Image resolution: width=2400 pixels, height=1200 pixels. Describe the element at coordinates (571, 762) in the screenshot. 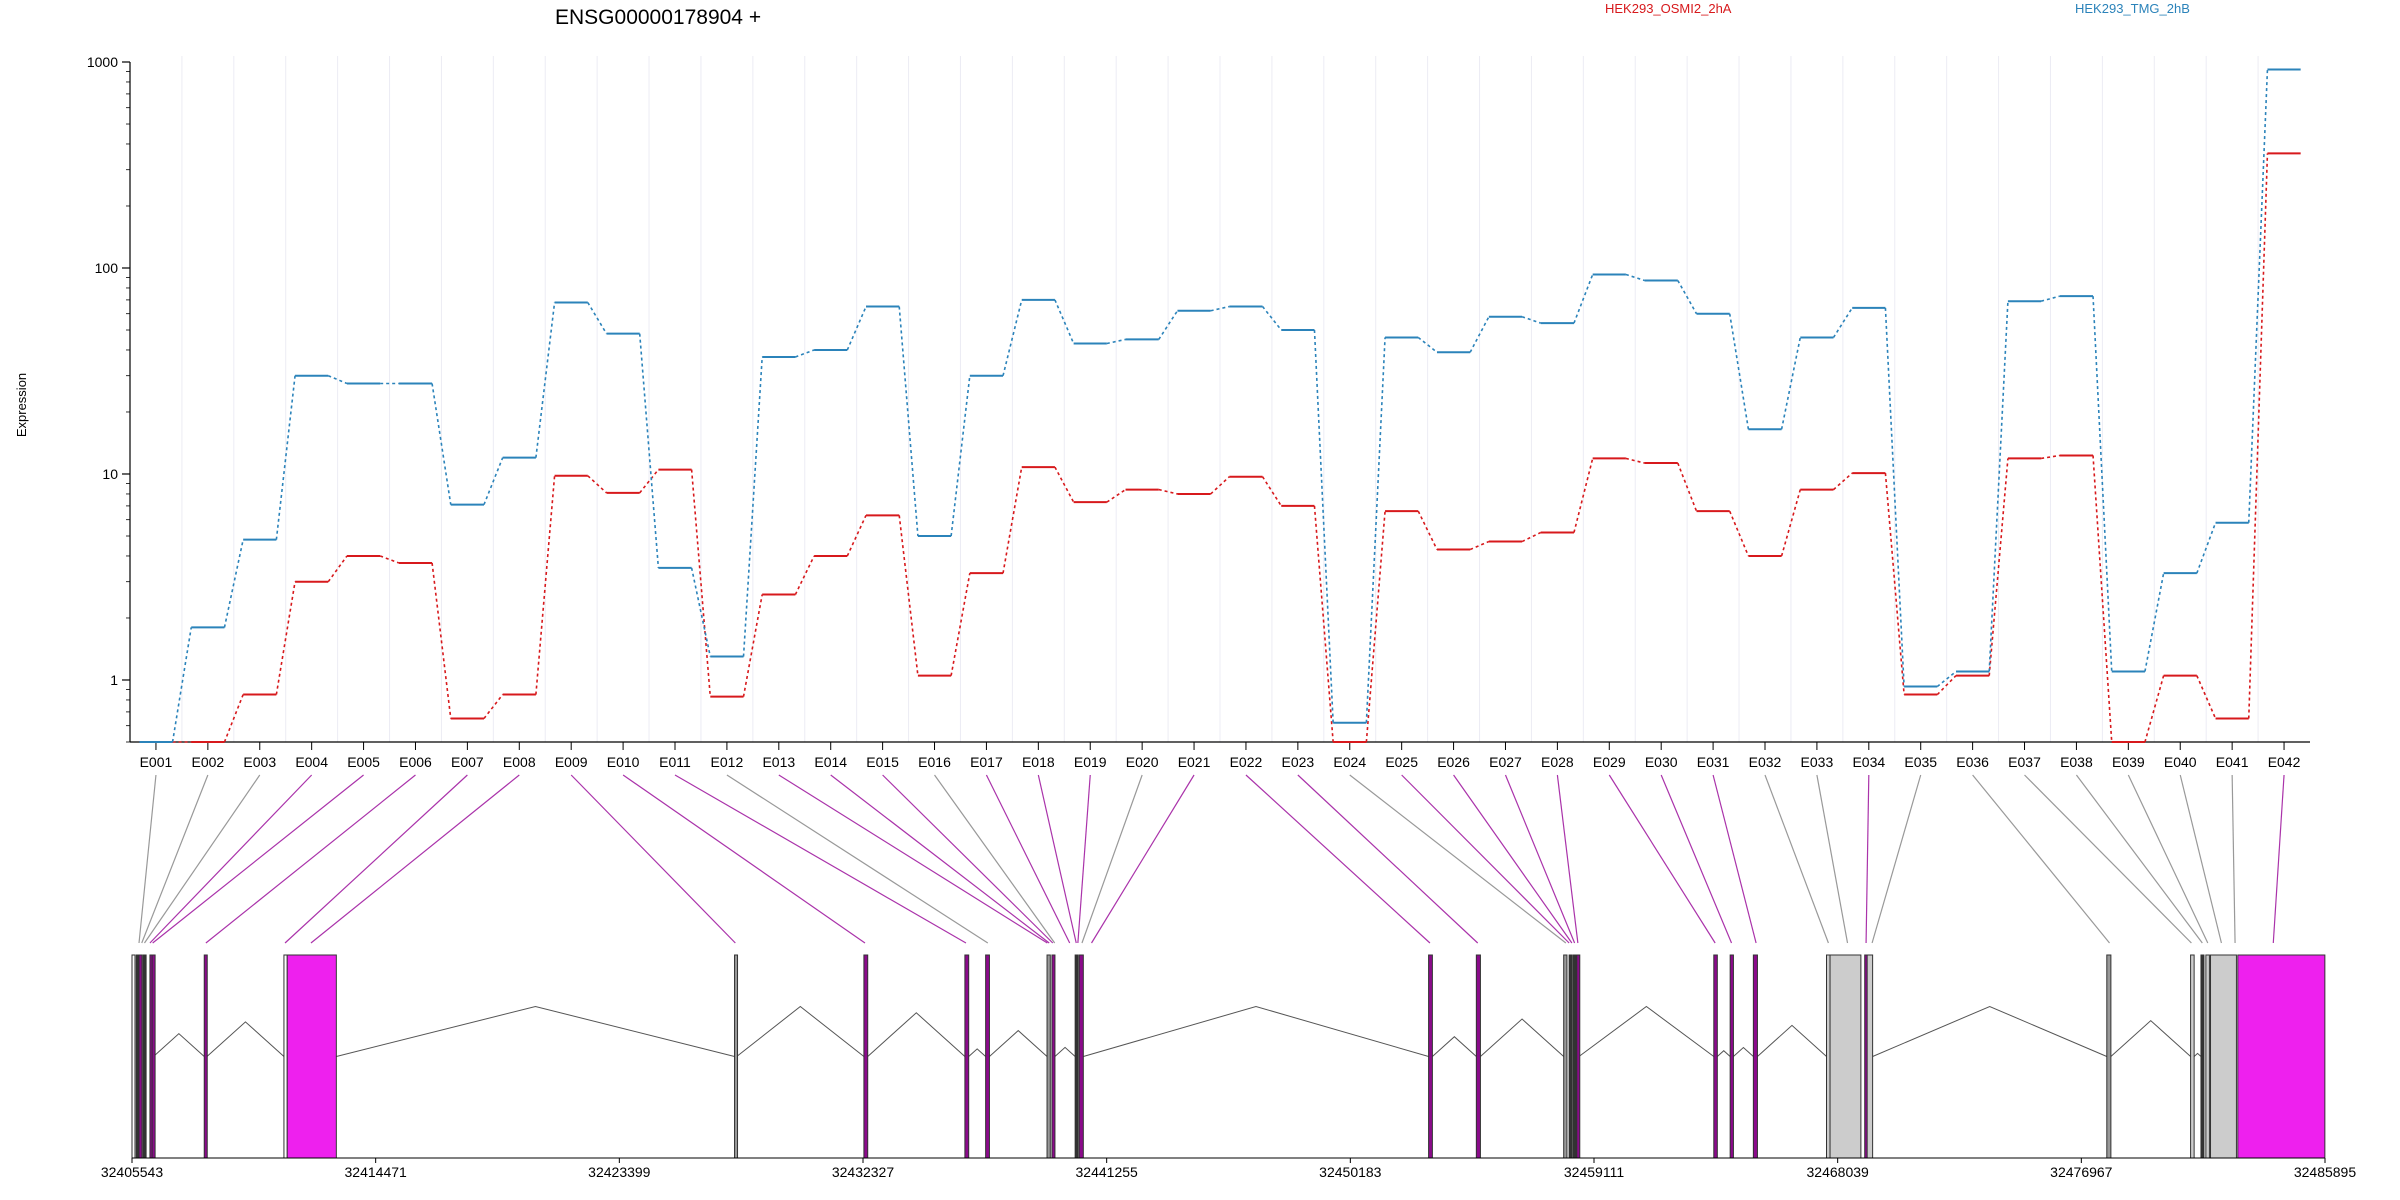

I see `x-tick-label: E009` at that location.